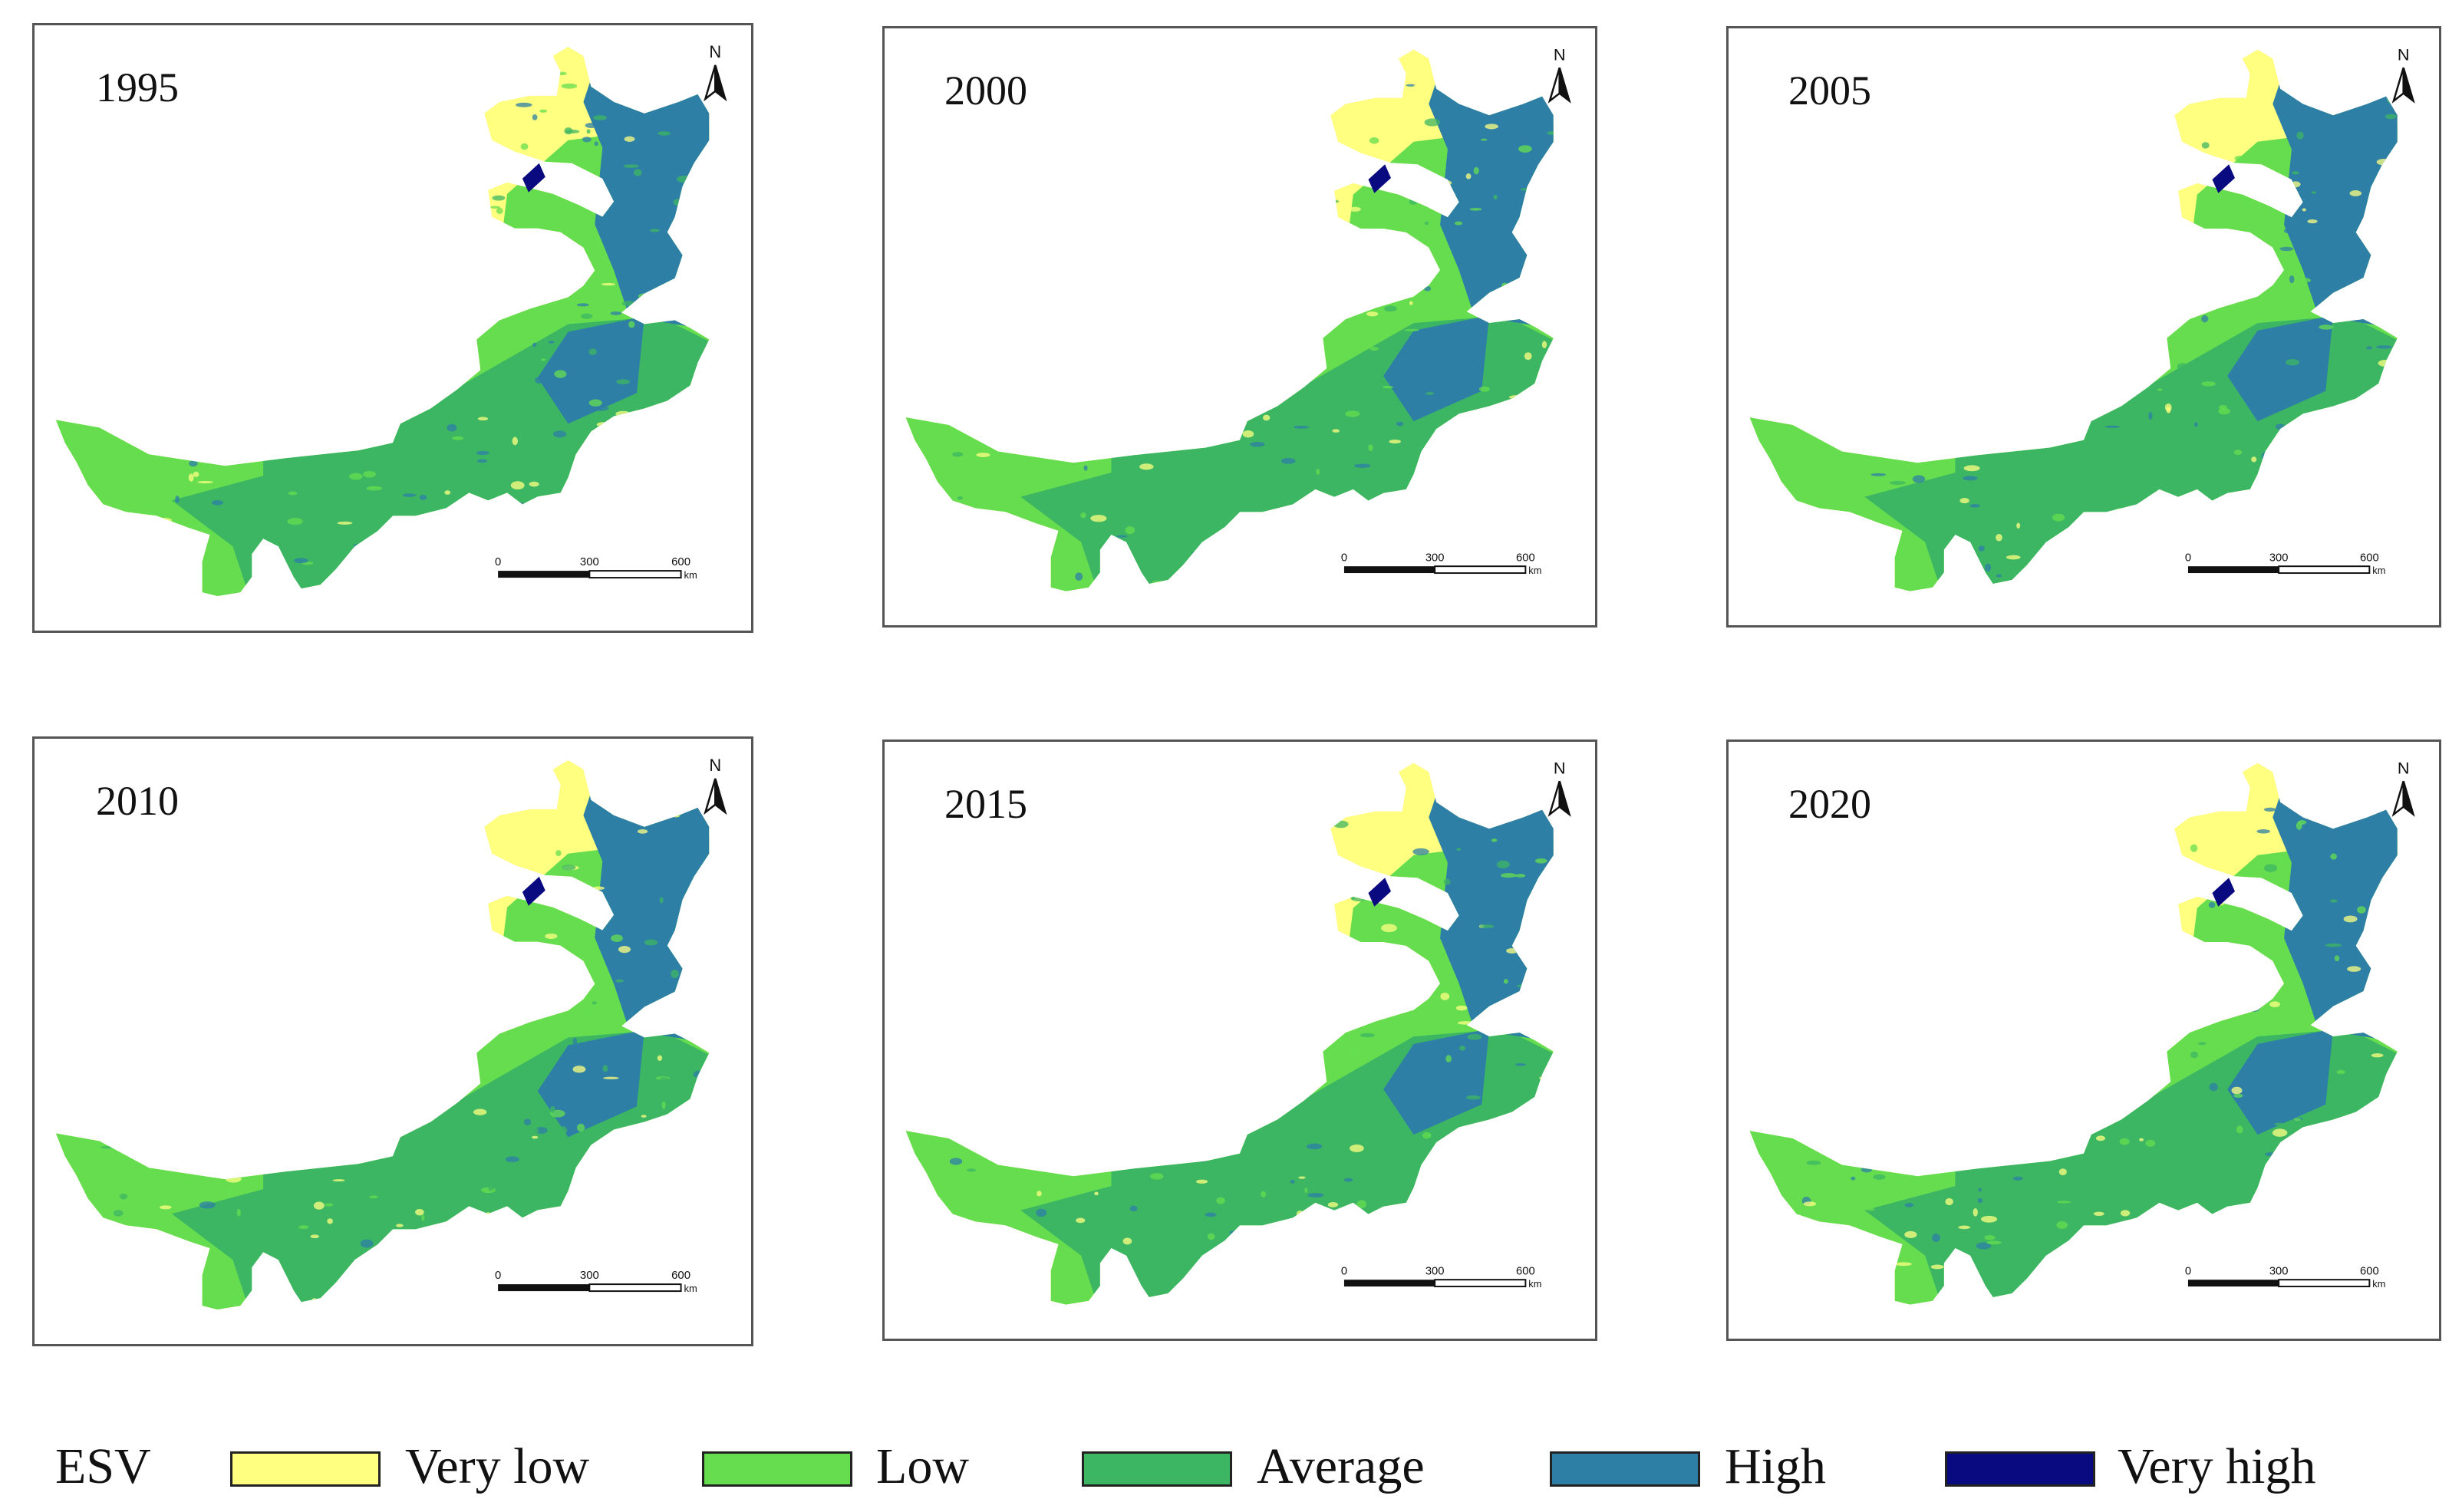 The image size is (2462, 1512). Describe the element at coordinates (1829, 91) in the screenshot. I see `panel-year-label: 2005` at that location.